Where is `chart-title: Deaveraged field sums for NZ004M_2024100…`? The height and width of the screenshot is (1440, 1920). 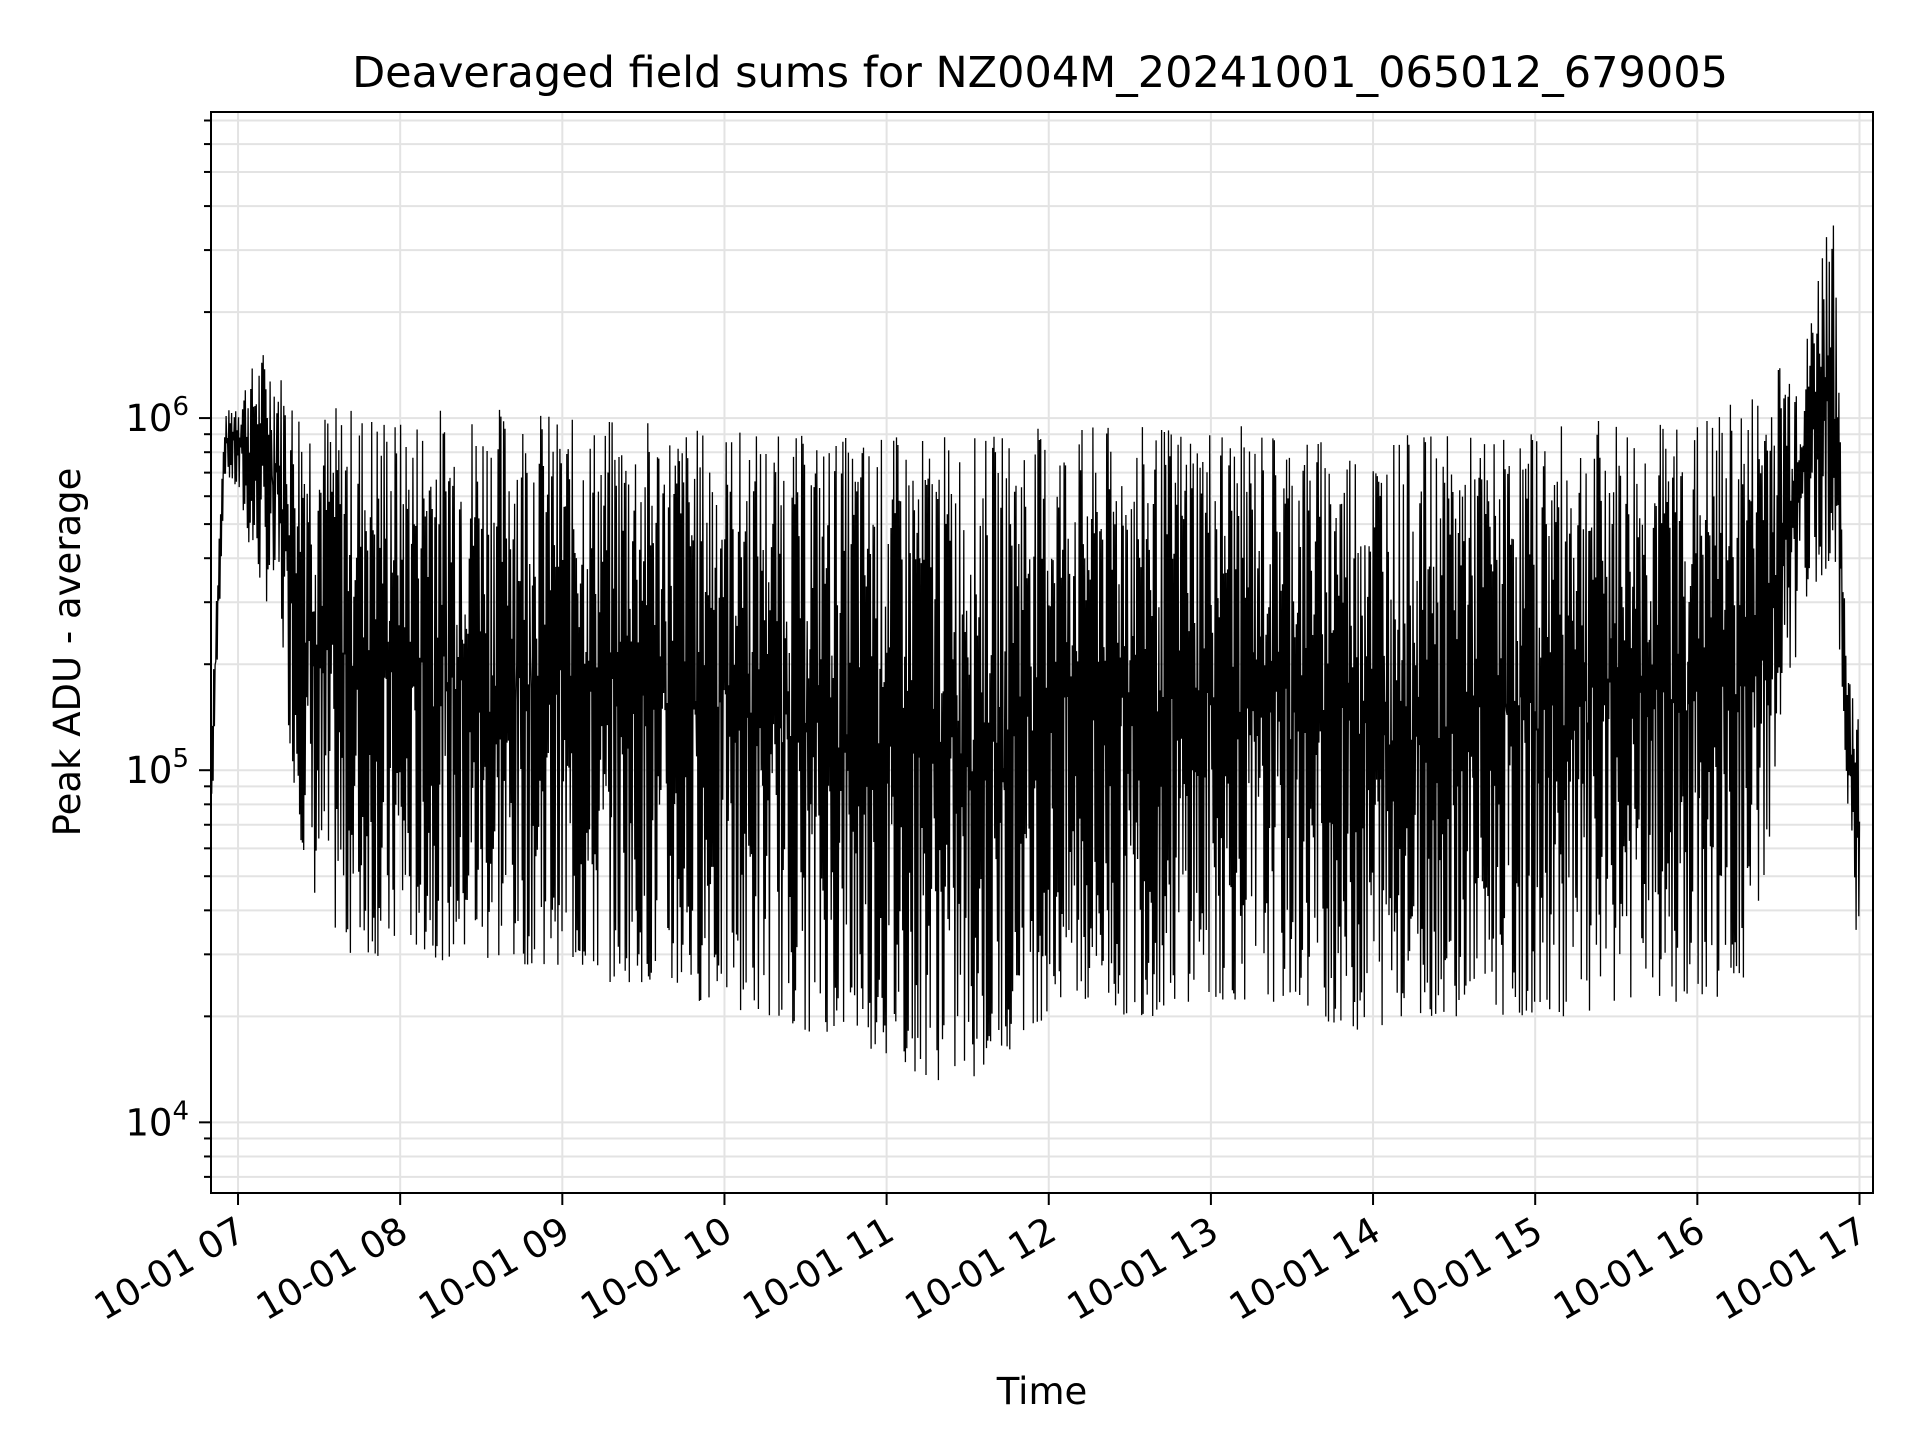
chart-title: Deaveraged field sums for NZ004M_2024100… is located at coordinates (1040, 73).